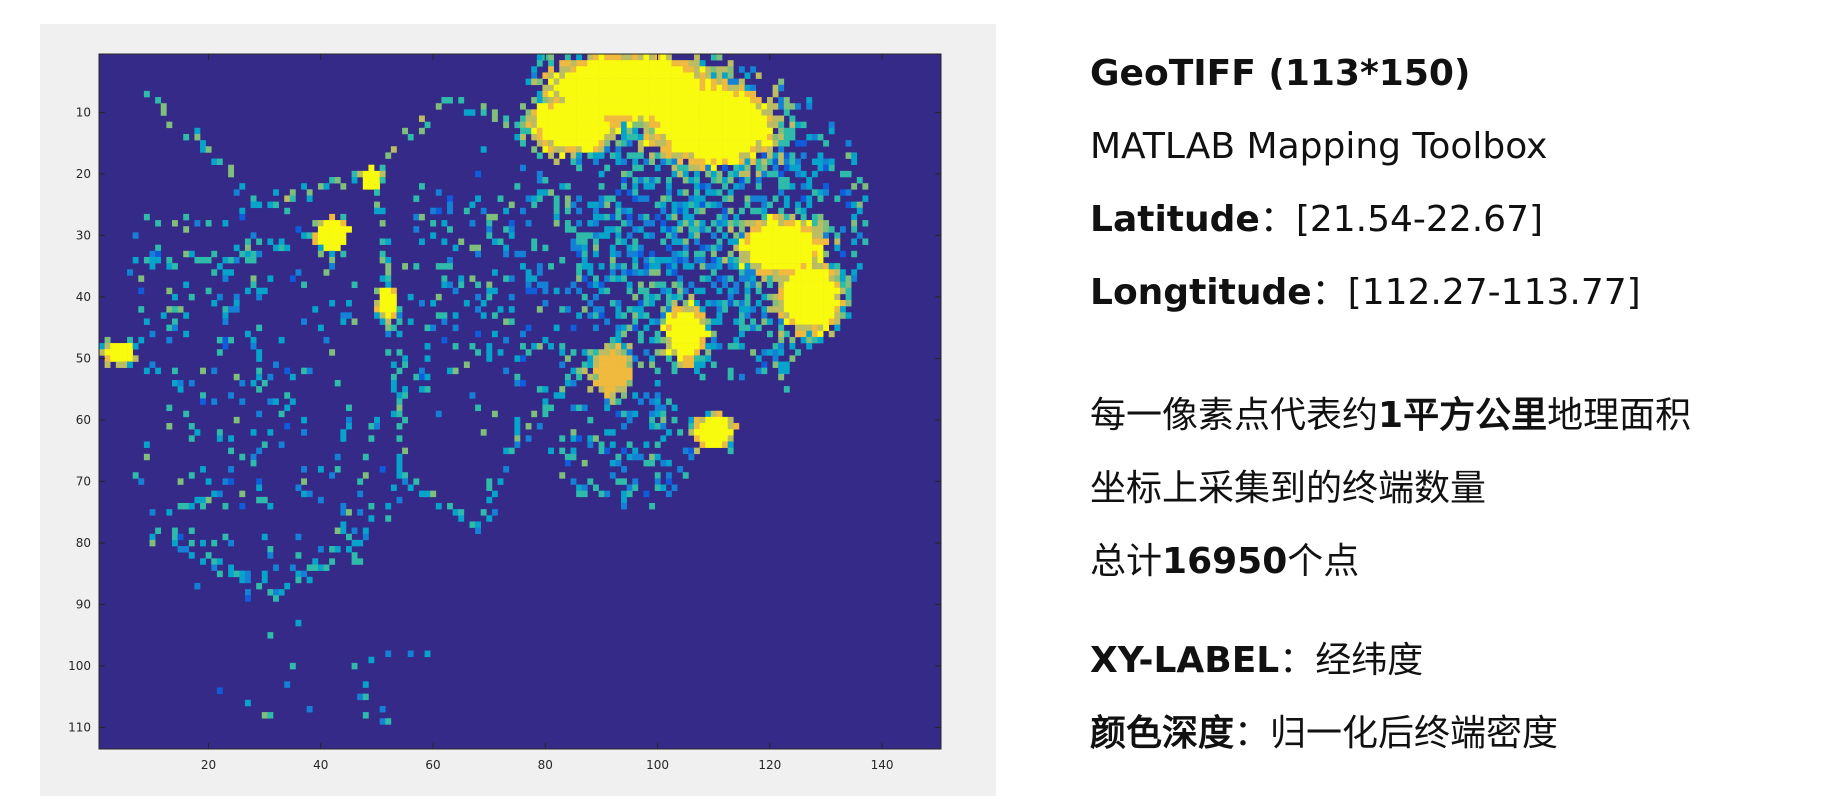 This screenshot has width=1828, height=806. What do you see at coordinates (1323, 561) in the screenshot?
I see `total-post: 个点` at bounding box center [1323, 561].